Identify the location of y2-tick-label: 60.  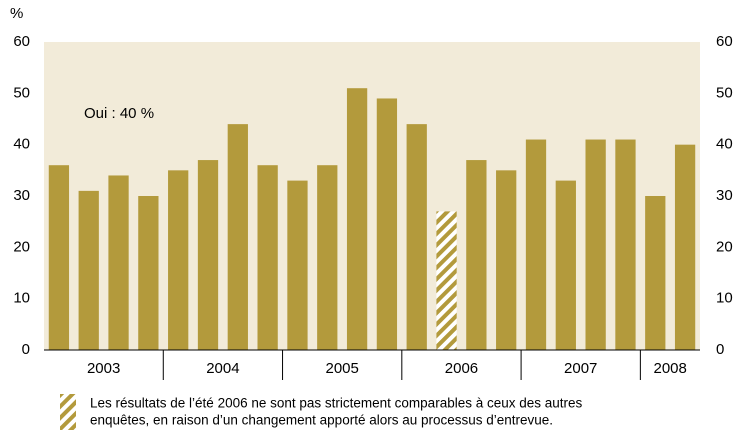
(724, 41).